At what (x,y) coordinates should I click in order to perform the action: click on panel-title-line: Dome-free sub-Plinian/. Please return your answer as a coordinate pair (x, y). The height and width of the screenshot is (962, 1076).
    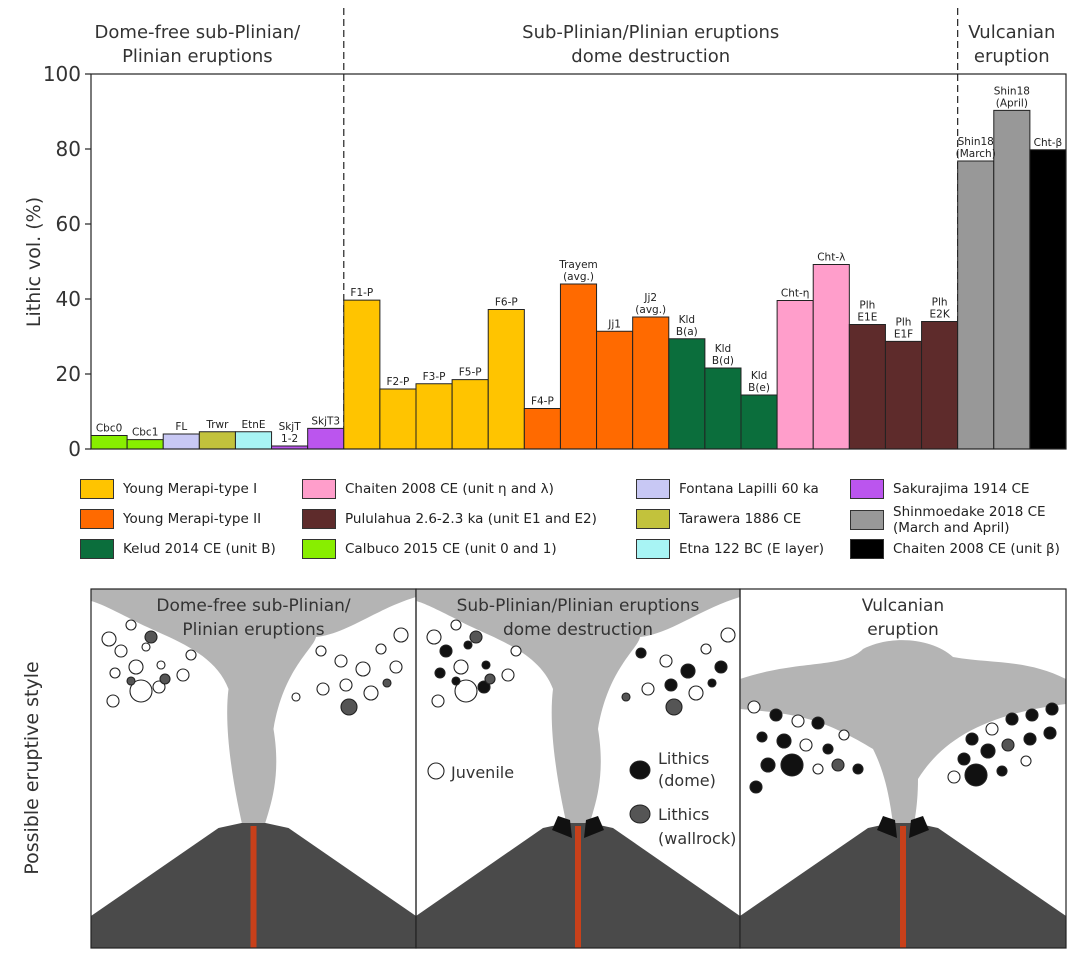
    Looking at the image, I should click on (253, 606).